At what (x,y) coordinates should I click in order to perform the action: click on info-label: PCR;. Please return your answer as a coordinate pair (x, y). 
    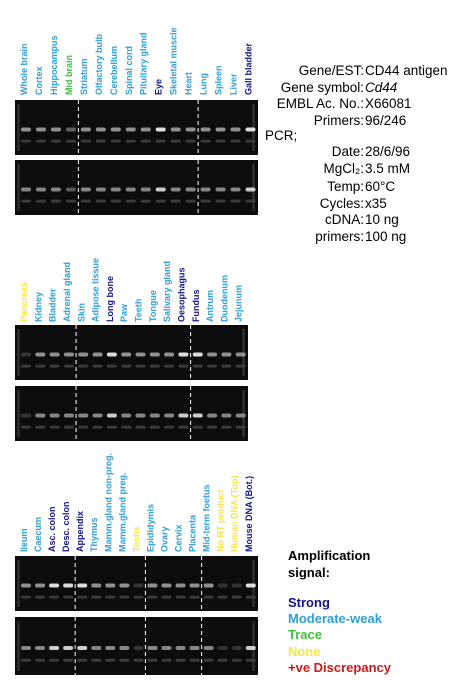
    Looking at the image, I should click on (281, 135).